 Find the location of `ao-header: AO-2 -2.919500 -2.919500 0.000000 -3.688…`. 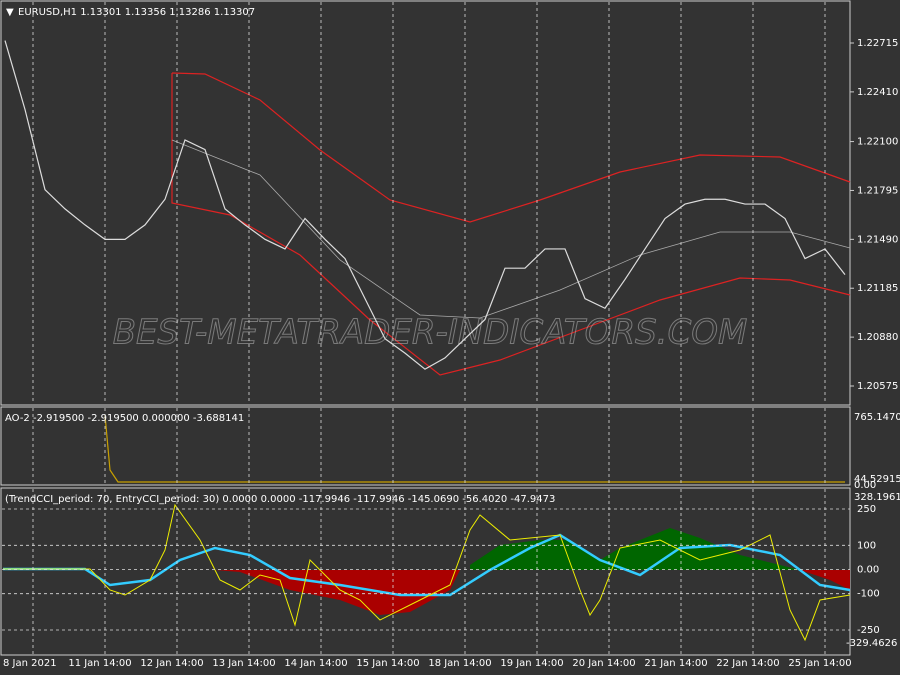

ao-header: AO-2 -2.919500 -2.919500 0.000000 -3.688… is located at coordinates (124, 418).